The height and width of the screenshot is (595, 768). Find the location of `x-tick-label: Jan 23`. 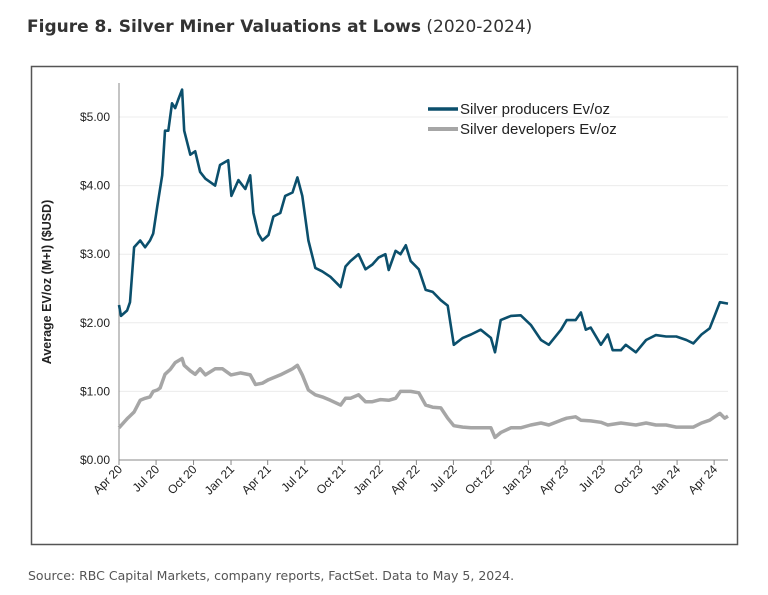

x-tick-label: Jan 23 is located at coordinates (517, 480).